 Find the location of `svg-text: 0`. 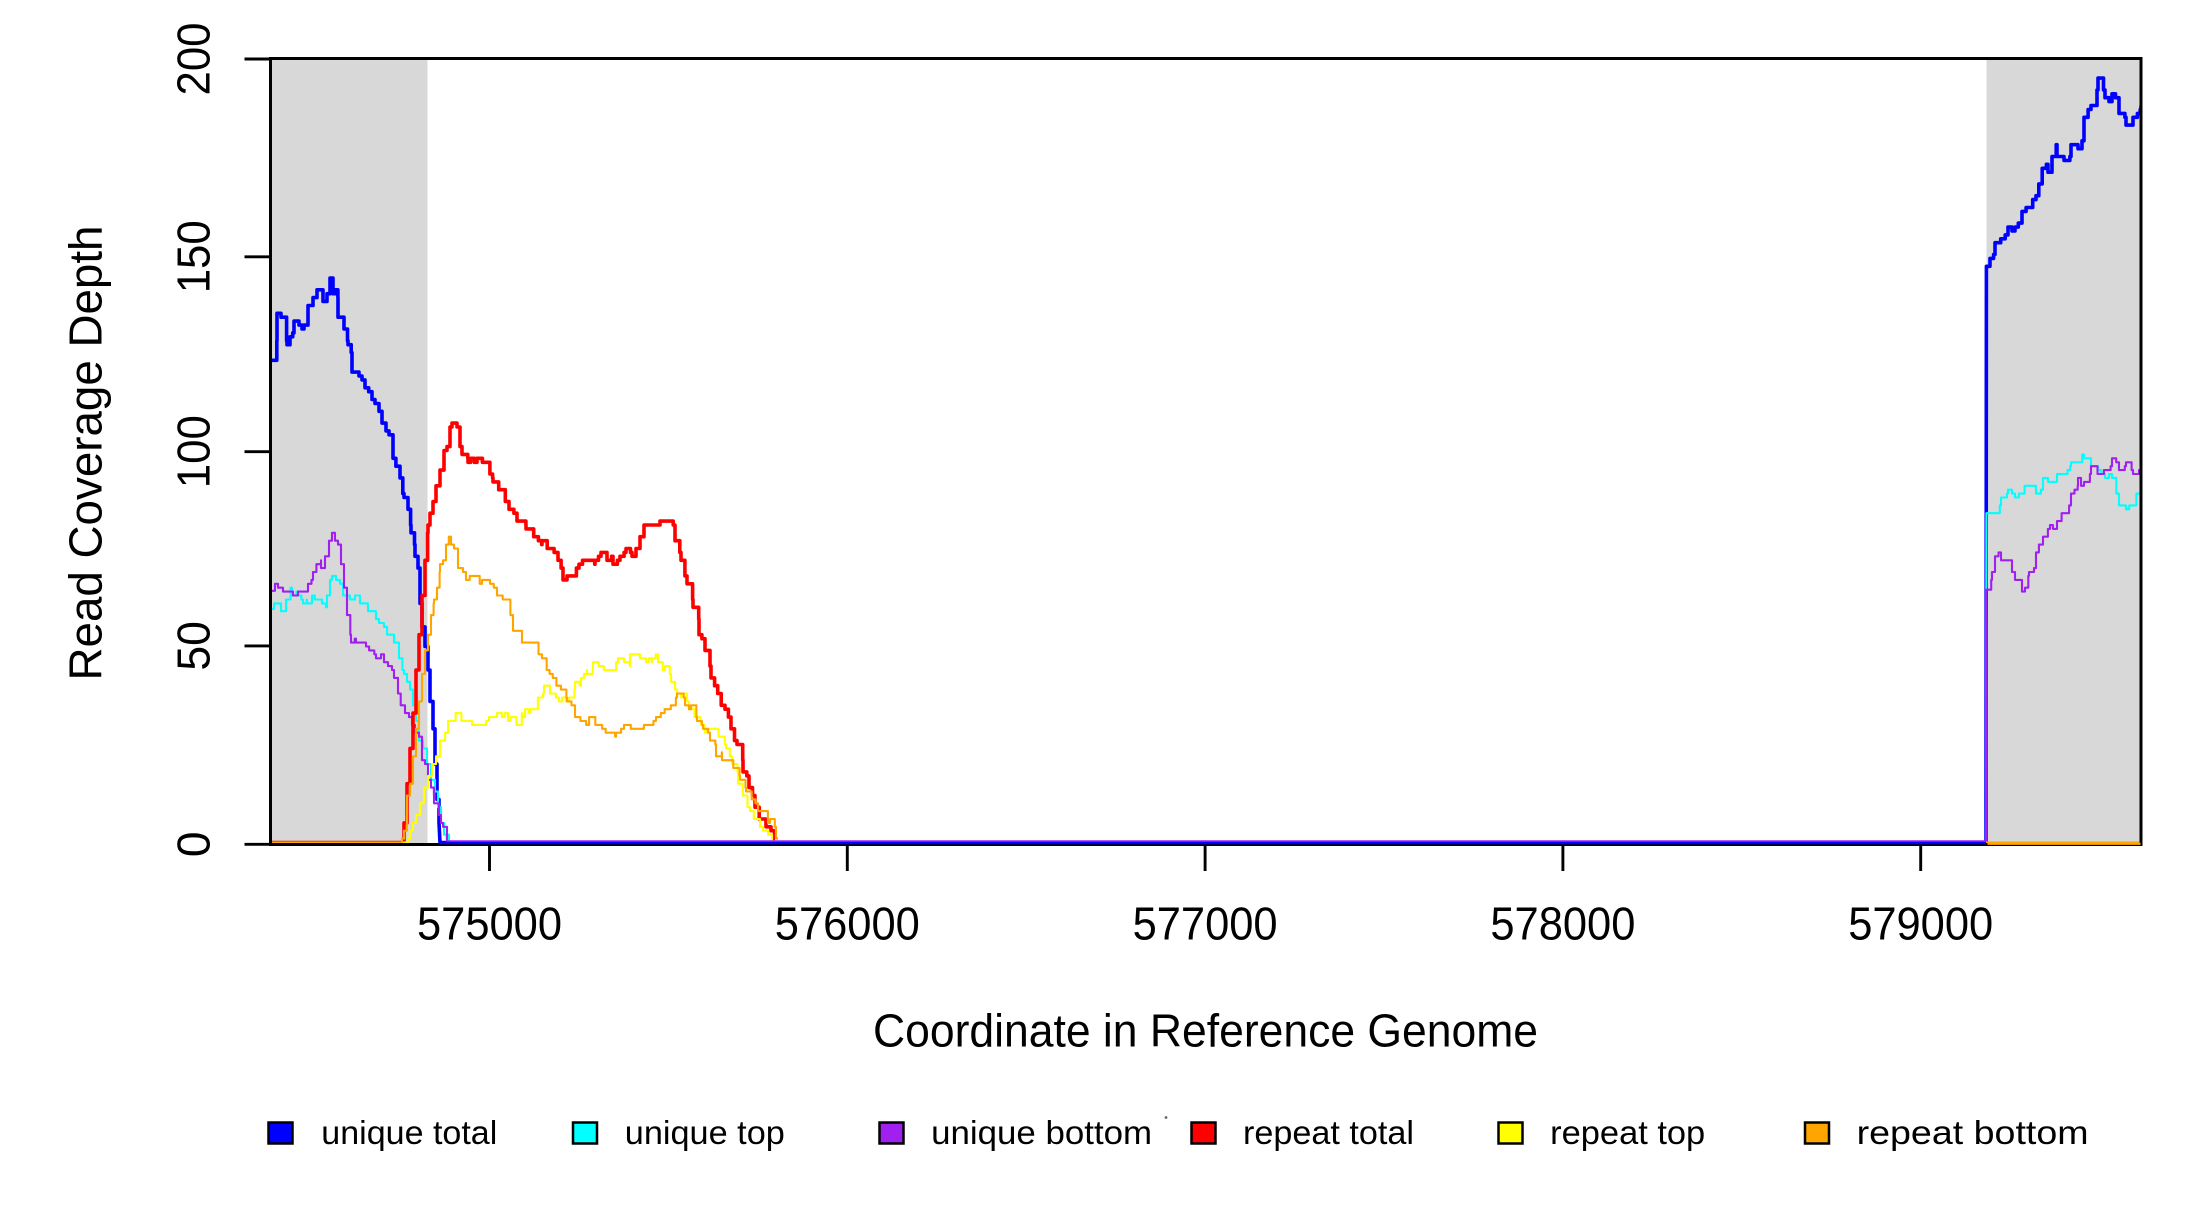

svg-text: 0 is located at coordinates (194, 844).